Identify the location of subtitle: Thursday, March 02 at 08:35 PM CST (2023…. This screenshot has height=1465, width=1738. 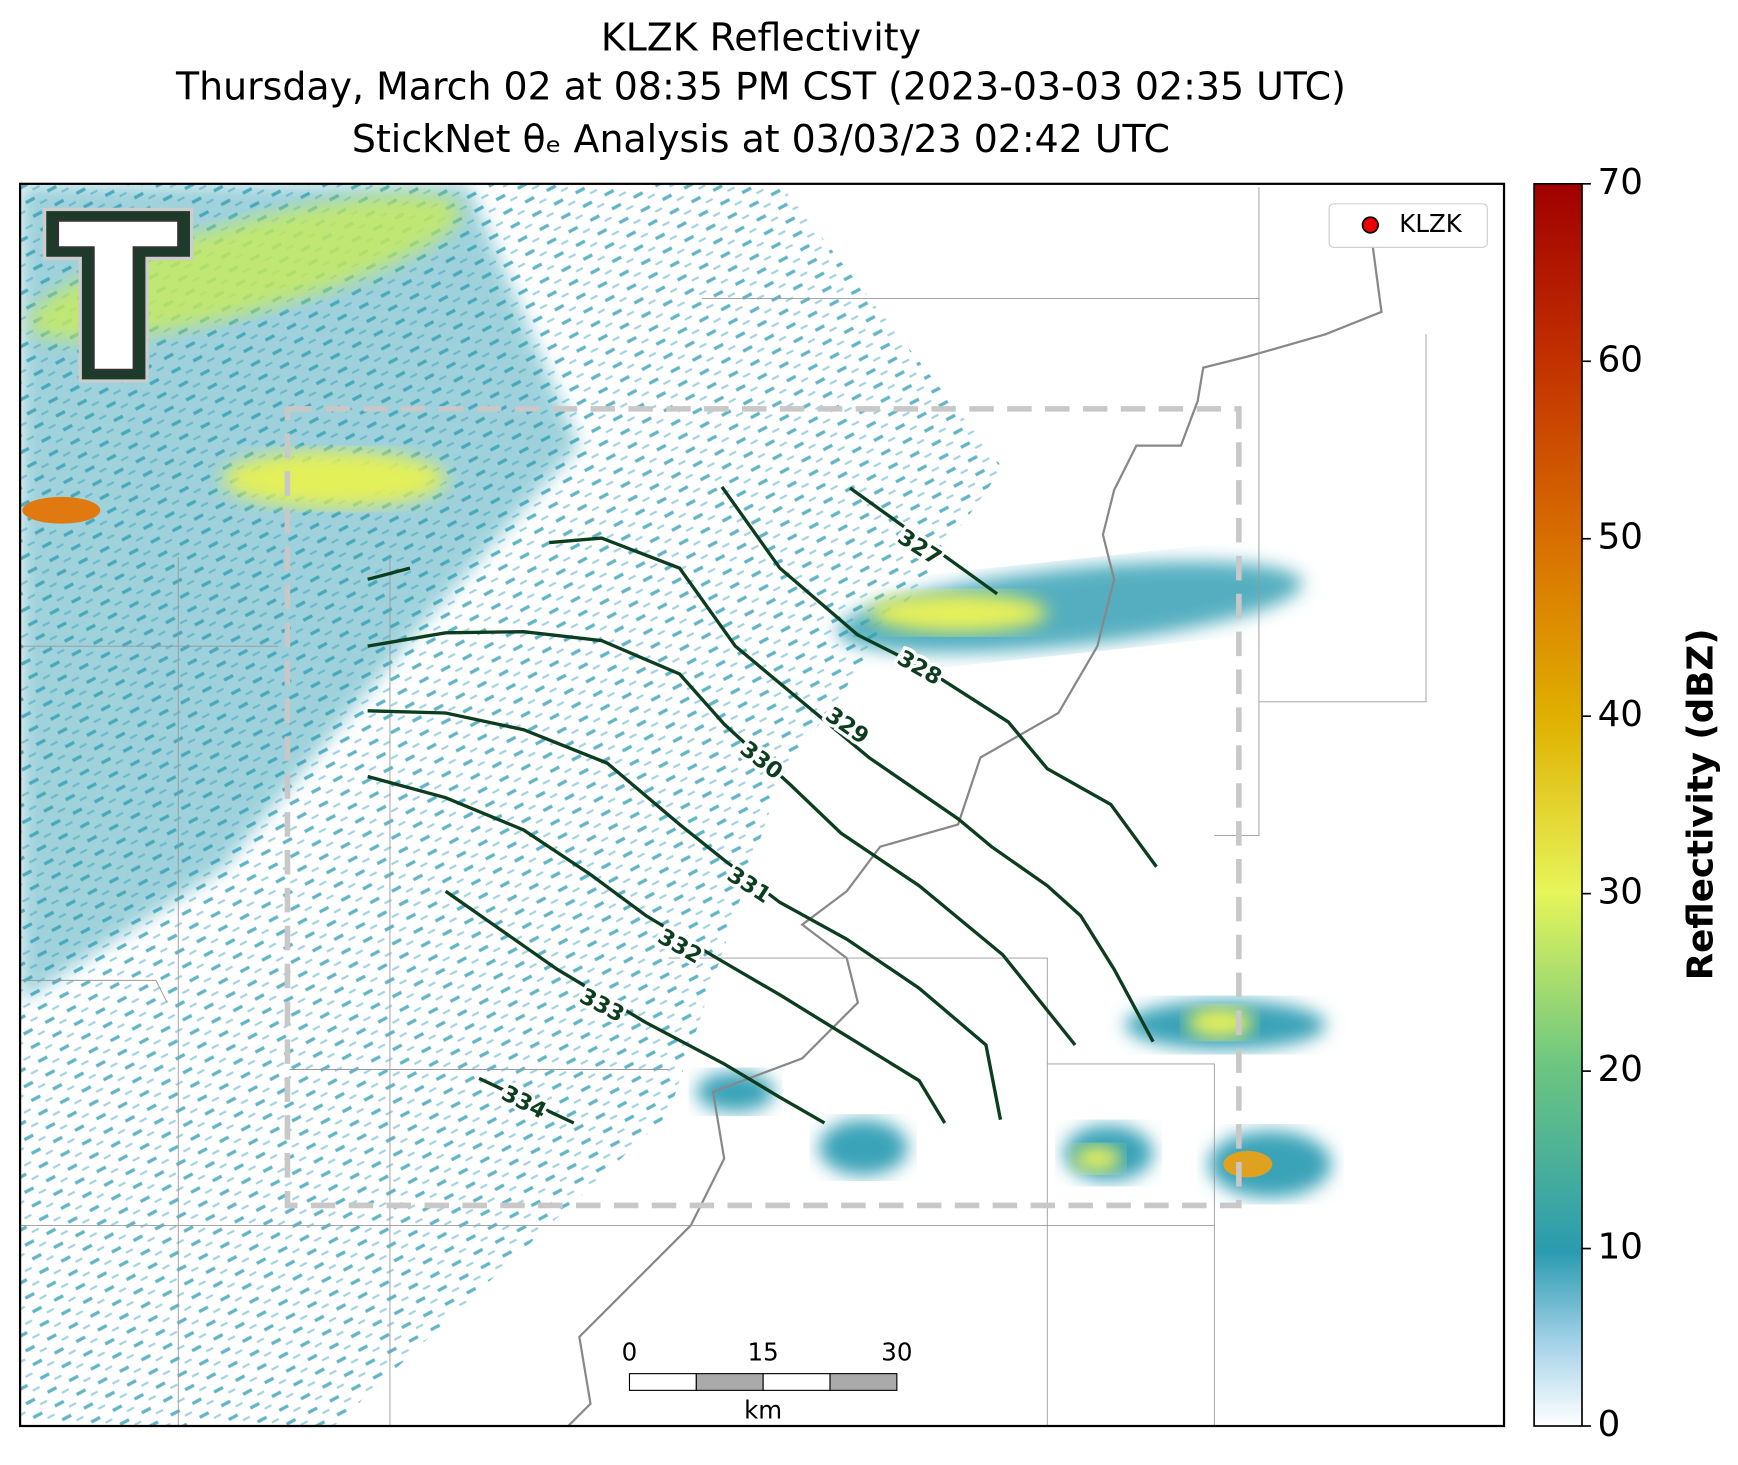
(760, 87).